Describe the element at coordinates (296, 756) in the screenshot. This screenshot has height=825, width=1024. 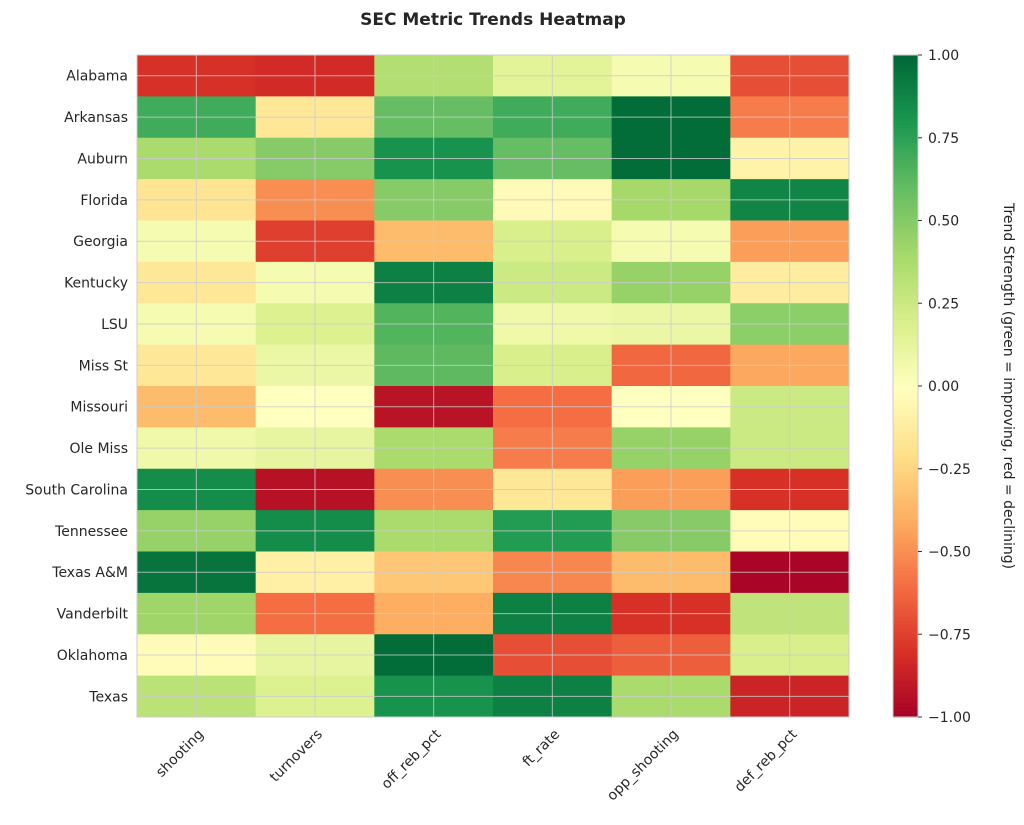
I see `x-tick-label: turnovers` at that location.